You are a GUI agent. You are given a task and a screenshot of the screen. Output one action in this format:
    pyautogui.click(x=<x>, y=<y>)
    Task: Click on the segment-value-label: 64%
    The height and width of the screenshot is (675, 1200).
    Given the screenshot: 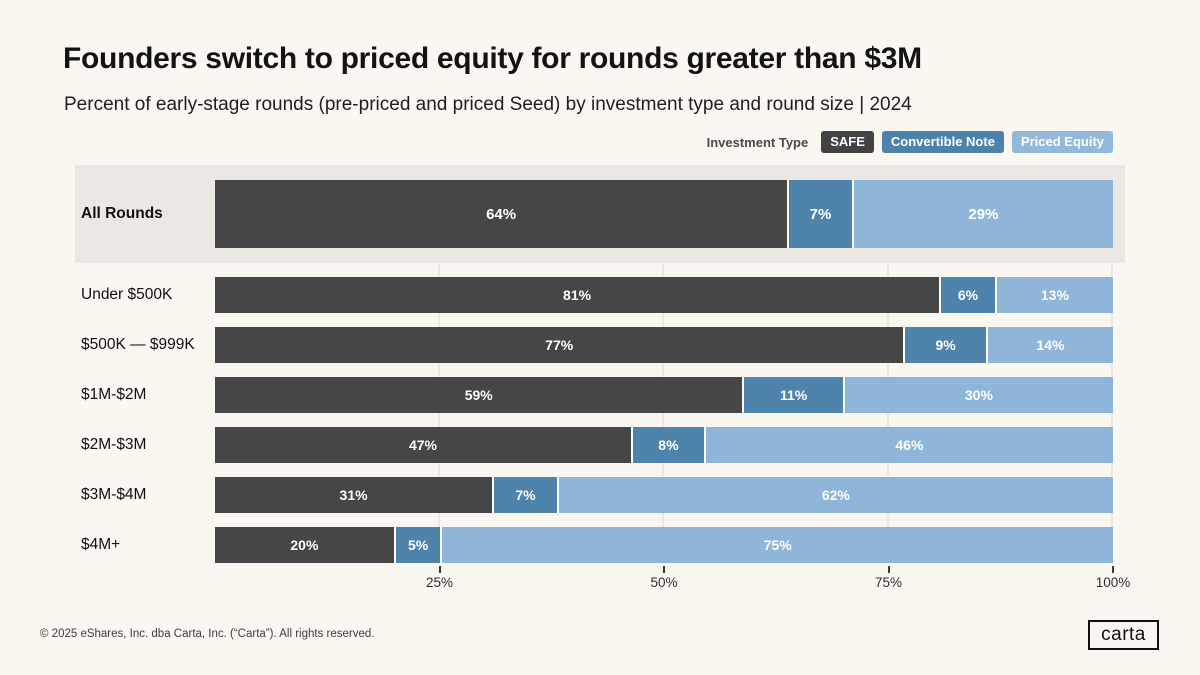 What is the action you would take?
    pyautogui.click(x=501, y=214)
    